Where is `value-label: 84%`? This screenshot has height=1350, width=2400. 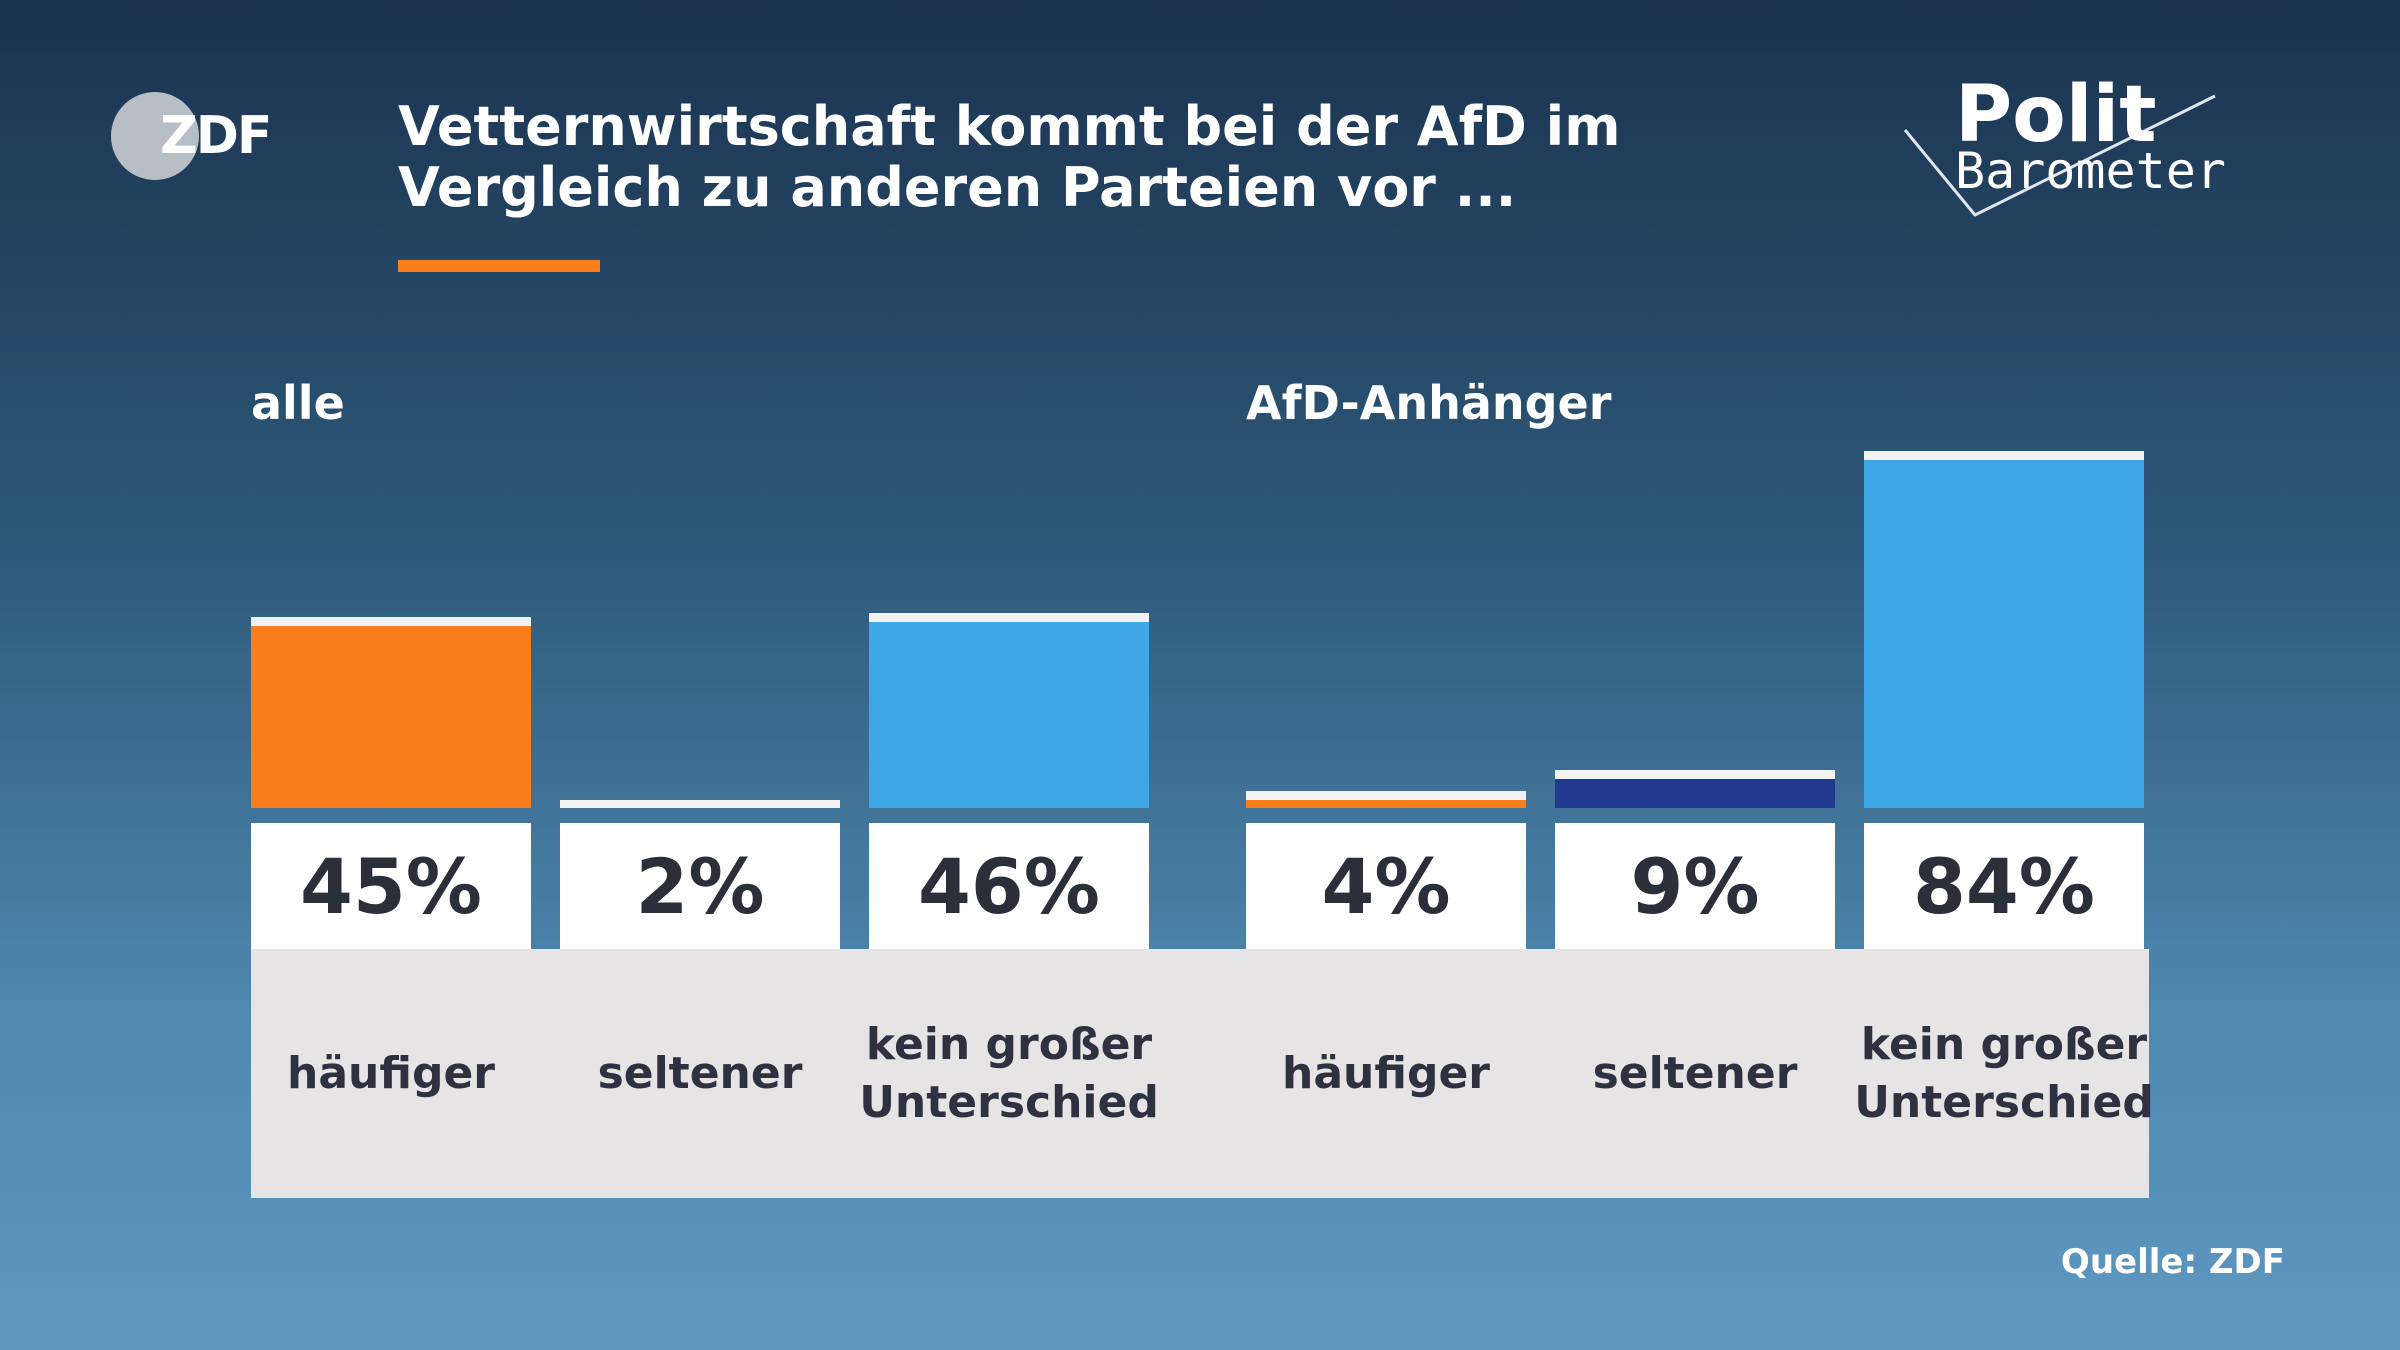
value-label: 84% is located at coordinates (2004, 886).